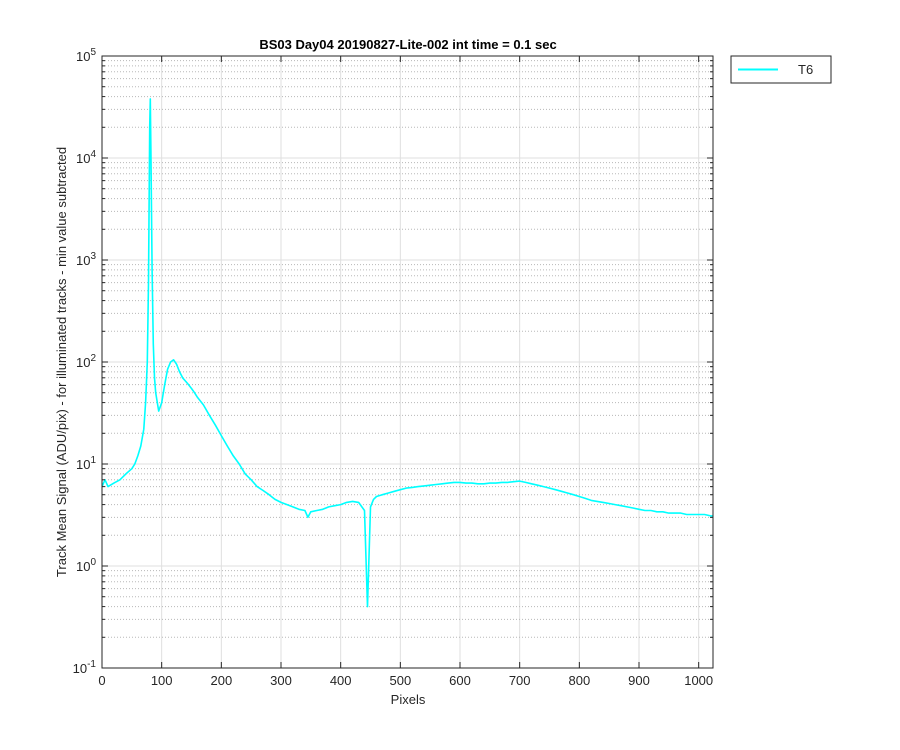 This screenshot has height=750, width=900. I want to click on y-tick-label: 10¹, so click(86, 463).